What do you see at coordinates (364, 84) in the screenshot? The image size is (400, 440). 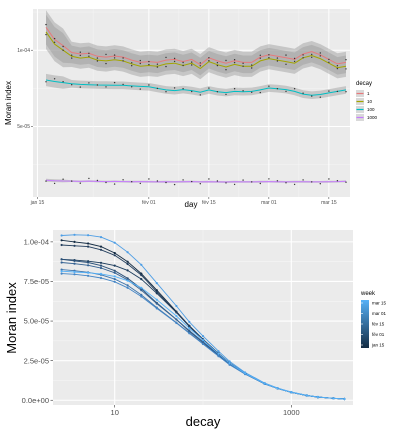 I see `top-legend-title: decay` at bounding box center [364, 84].